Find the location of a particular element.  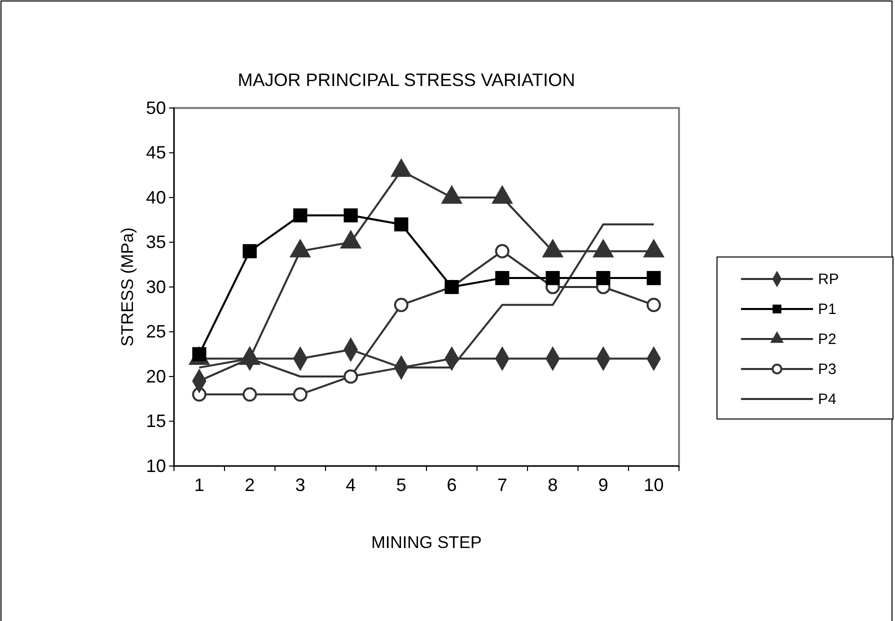

y-tick-label: 20 is located at coordinates (156, 376).